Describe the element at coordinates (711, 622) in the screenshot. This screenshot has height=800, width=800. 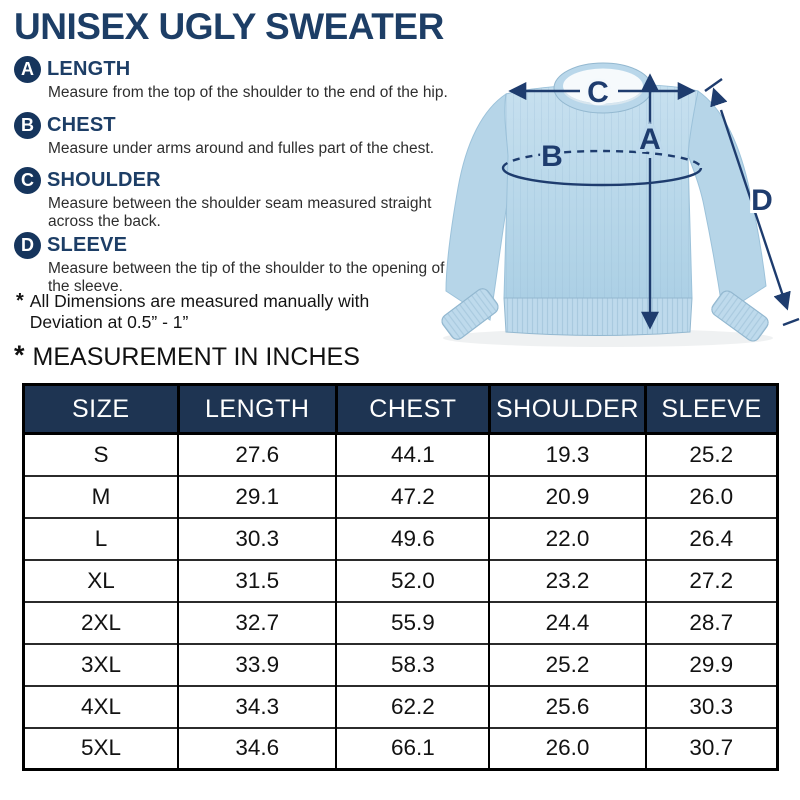
I see `value-cell: 28.7` at that location.